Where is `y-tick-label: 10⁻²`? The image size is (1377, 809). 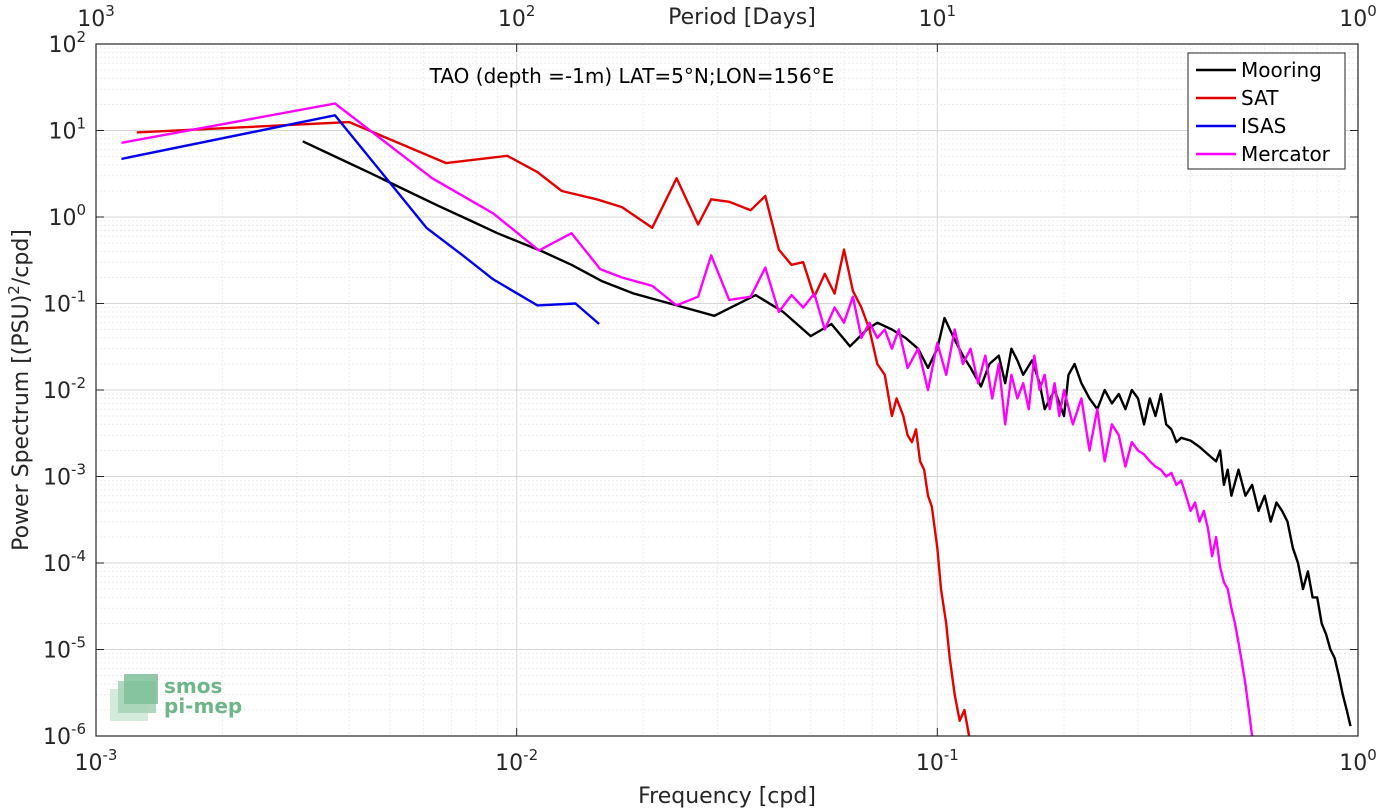
y-tick-label: 10⁻² is located at coordinates (64, 389).